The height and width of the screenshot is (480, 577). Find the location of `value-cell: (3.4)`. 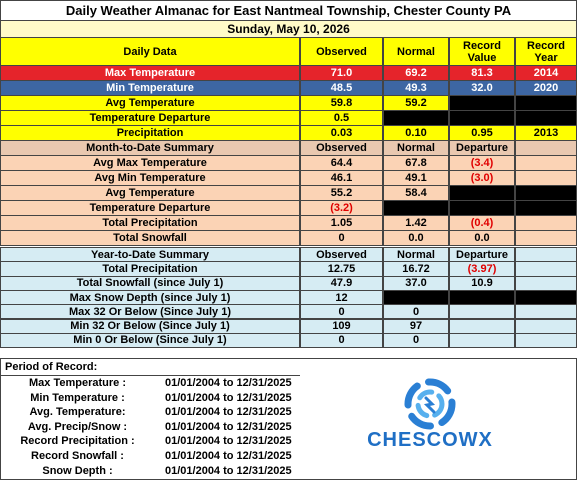

value-cell: (3.4) is located at coordinates (482, 163).